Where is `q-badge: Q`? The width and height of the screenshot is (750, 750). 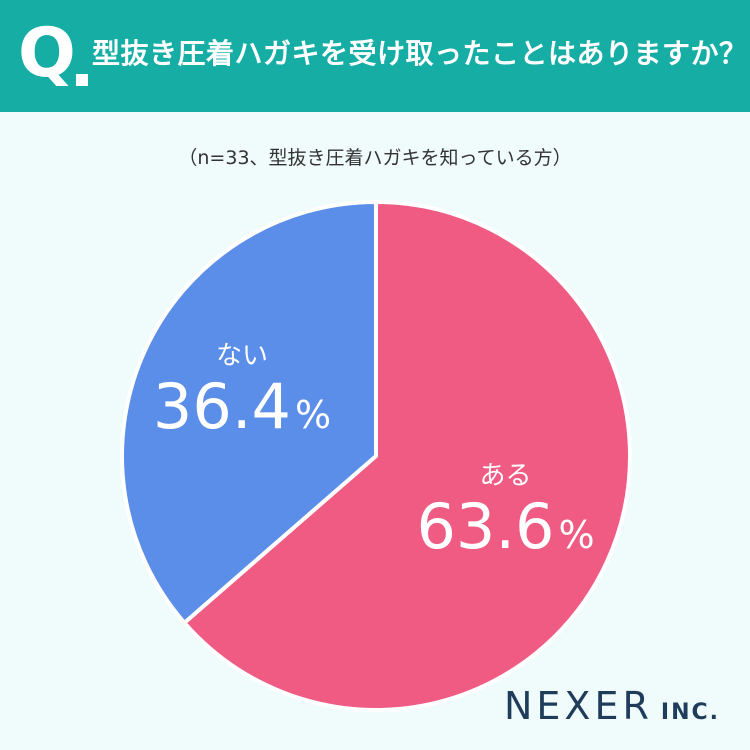 q-badge: Q is located at coordinates (55, 55).